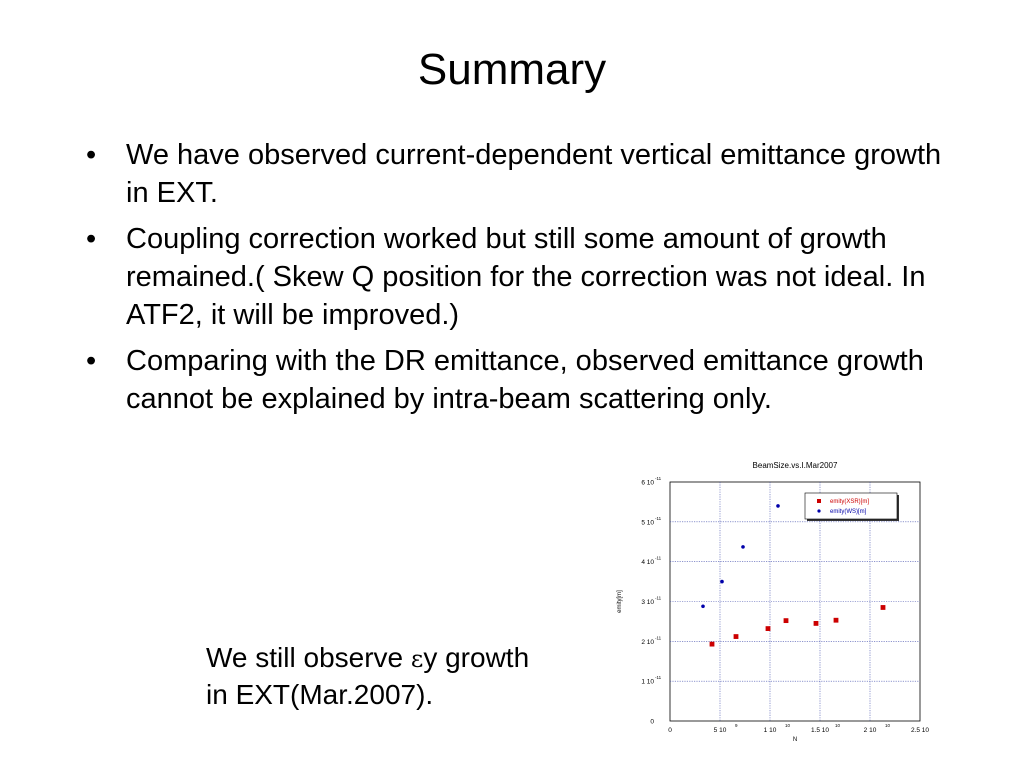 This screenshot has width=1024, height=768. Describe the element at coordinates (851, 506) in the screenshot. I see `legend-box` at that location.